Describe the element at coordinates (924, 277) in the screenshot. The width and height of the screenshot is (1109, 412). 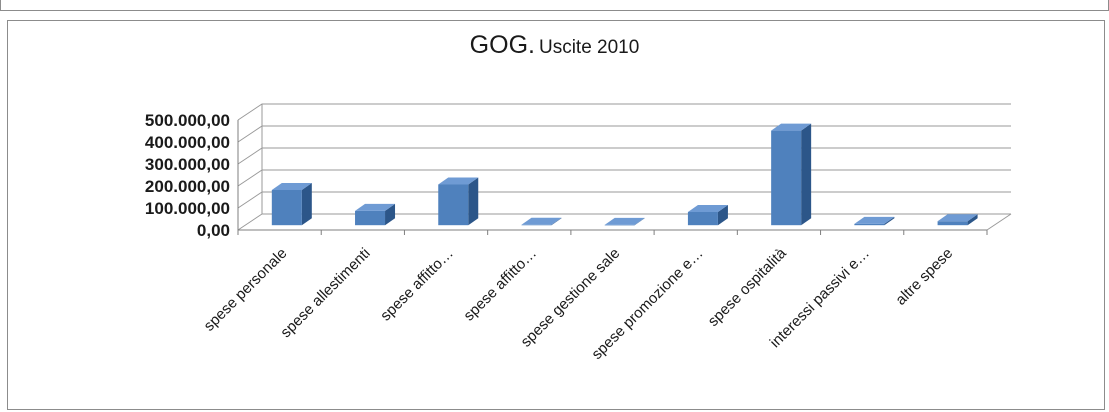
I see `x-tick-label: altre spese` at that location.